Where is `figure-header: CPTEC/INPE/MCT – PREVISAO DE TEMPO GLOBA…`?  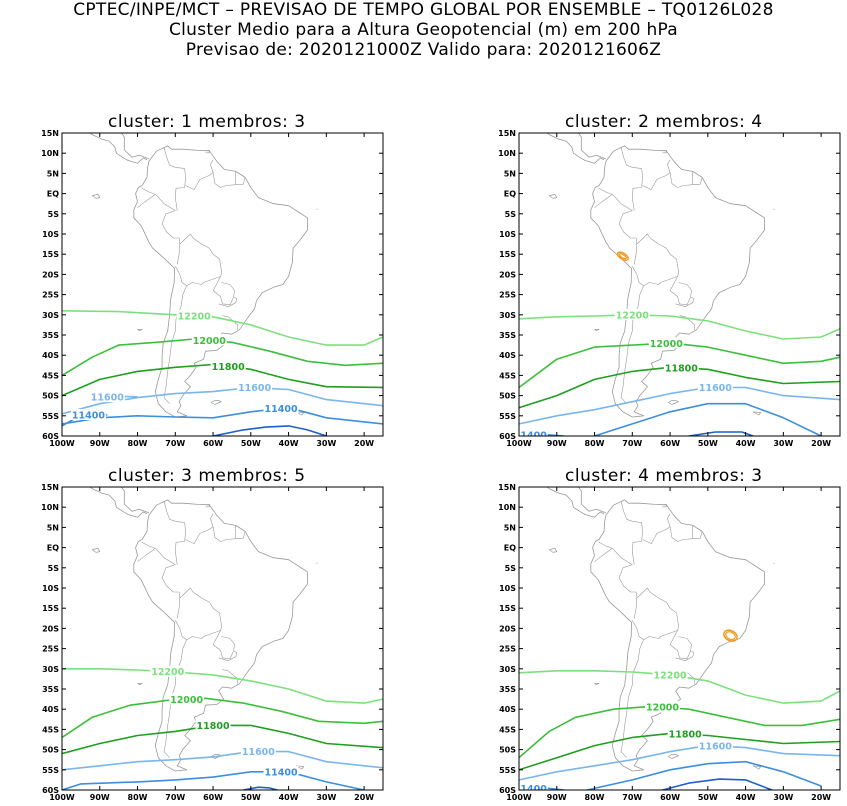 figure-header: CPTEC/INPE/MCT – PREVISAO DE TEMPO GLOBA… is located at coordinates (423, 30).